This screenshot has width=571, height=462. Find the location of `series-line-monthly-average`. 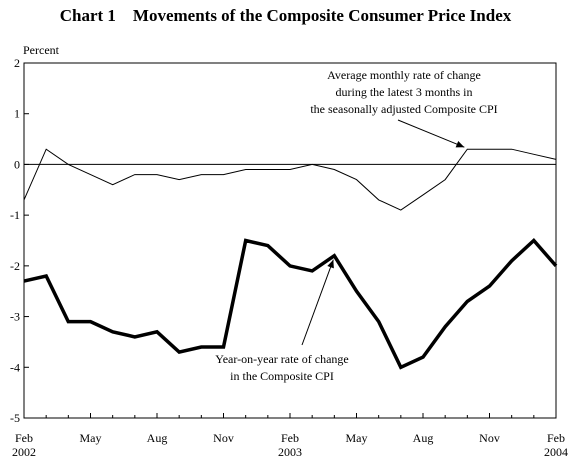

series-line-monthly-average is located at coordinates (290, 179).